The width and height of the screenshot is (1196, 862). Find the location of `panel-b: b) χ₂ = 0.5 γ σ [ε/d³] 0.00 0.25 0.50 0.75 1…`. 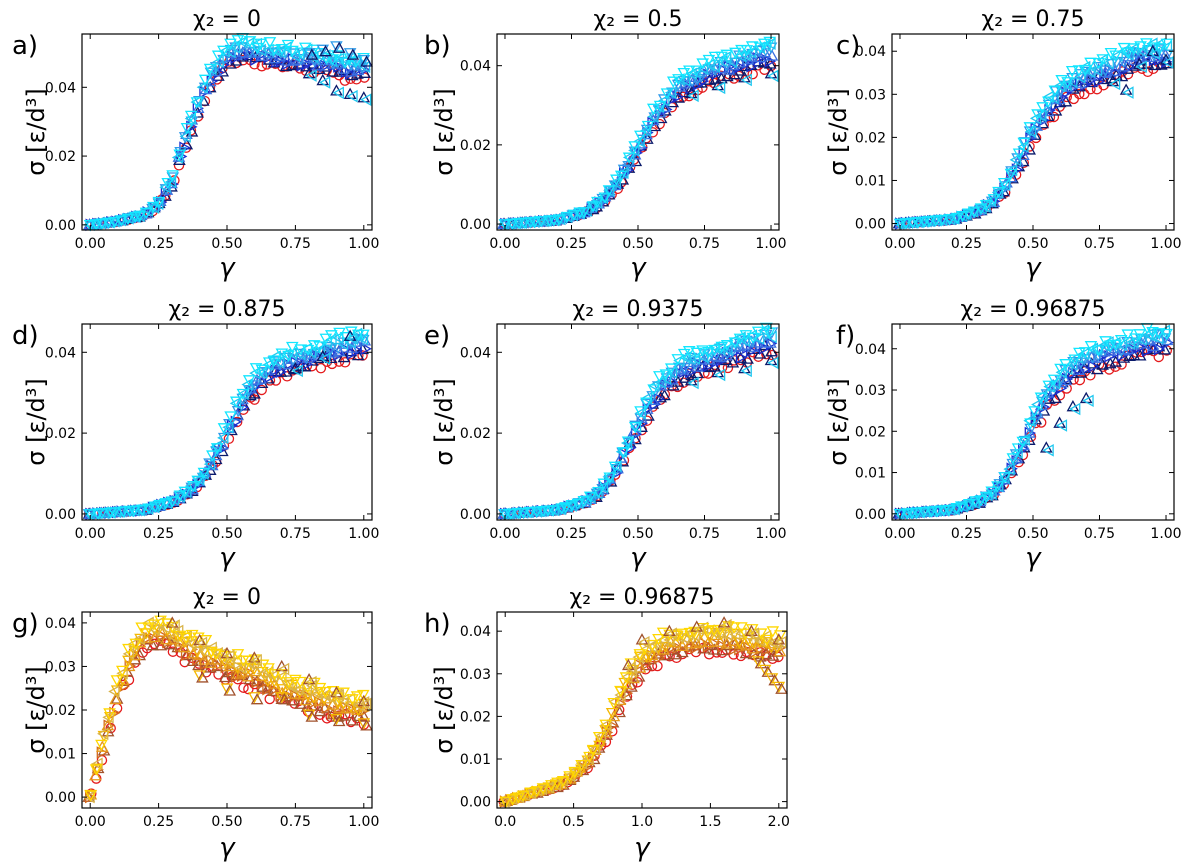

panel-b: b) χ₂ = 0.5 γ σ [ε/d³] 0.00 0.25 0.50 0.75 1… is located at coordinates (605, 145).